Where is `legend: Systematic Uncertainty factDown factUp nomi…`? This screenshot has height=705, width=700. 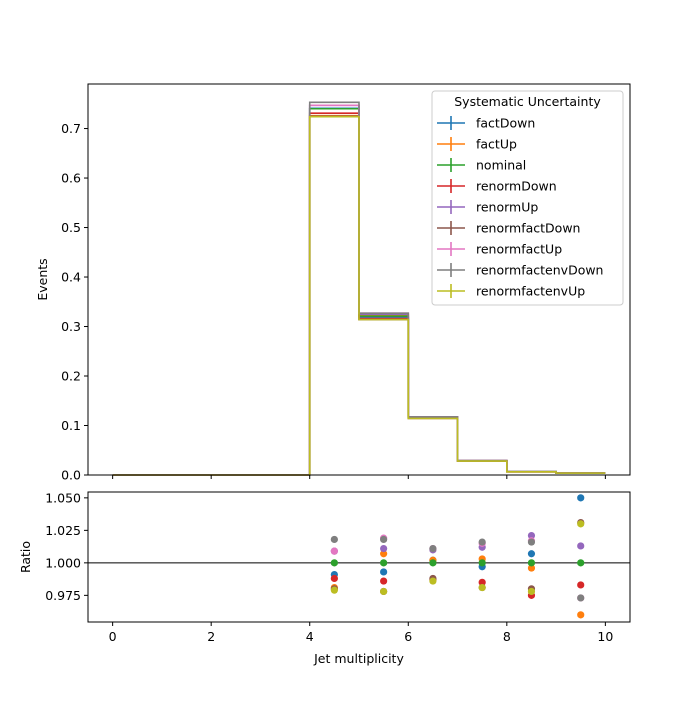
legend: Systematic Uncertainty factDown factUp nomi… is located at coordinates (527, 198).